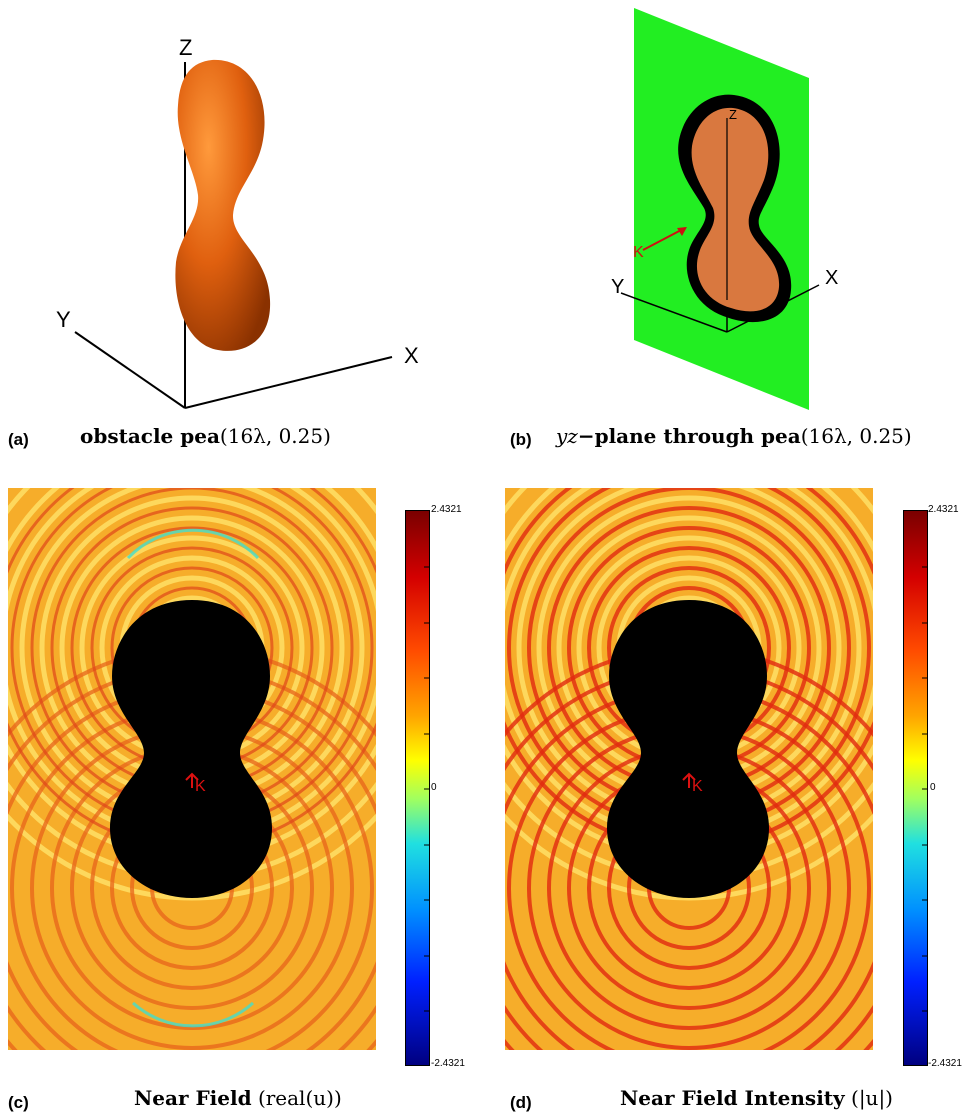  I want to click on caption-c: Near Field (real(u)), so click(238, 1098).